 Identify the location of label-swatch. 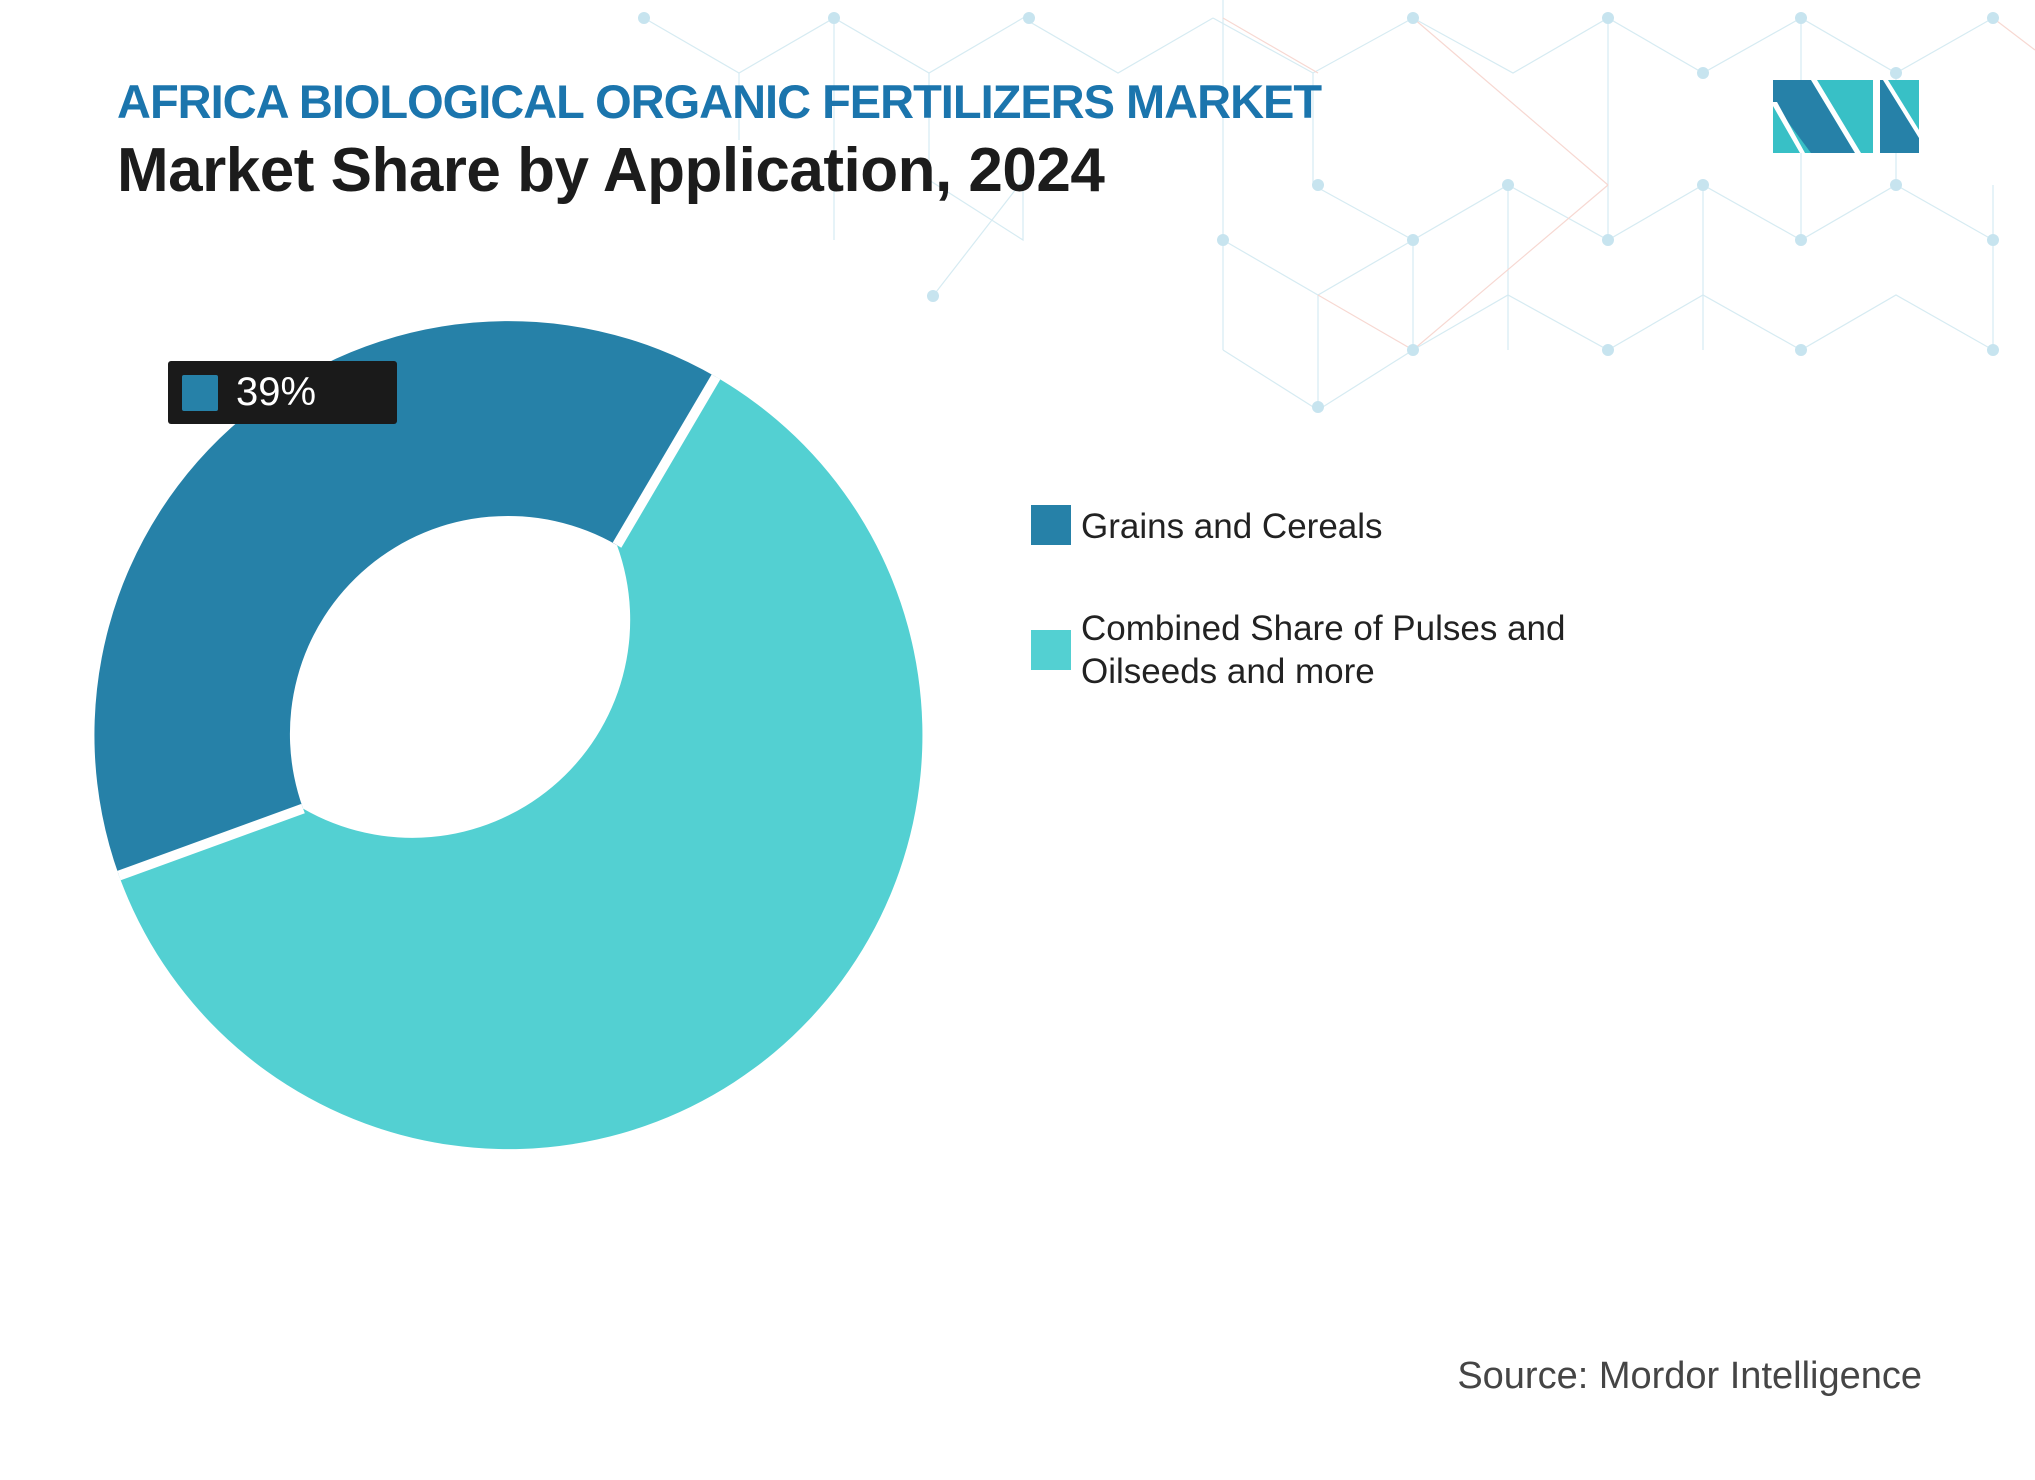
(200, 392).